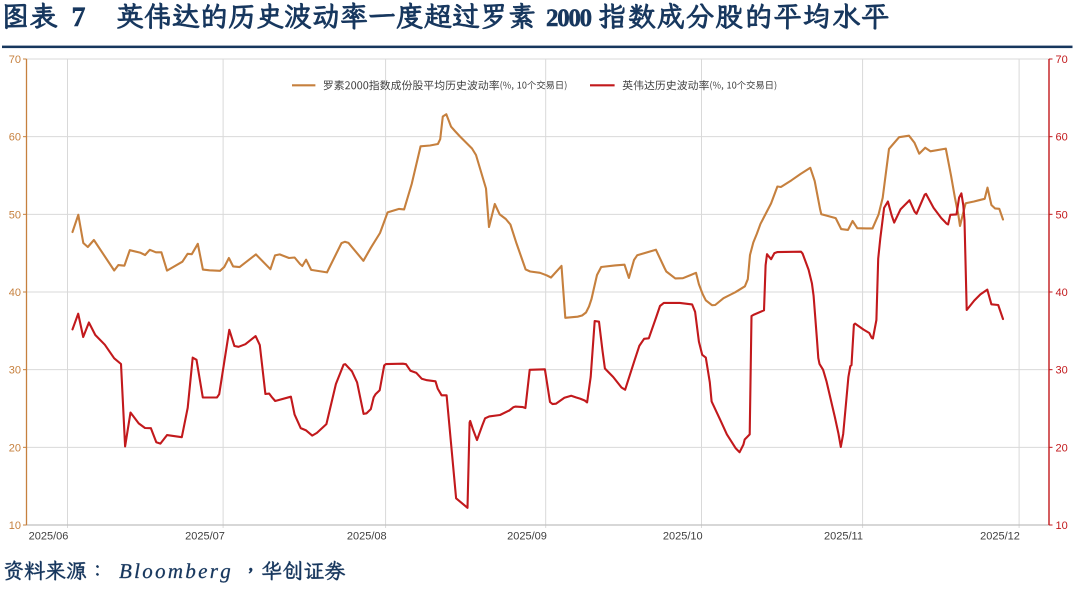 The width and height of the screenshot is (1076, 590). I want to click on svg-text: 2025/08, so click(367, 537).